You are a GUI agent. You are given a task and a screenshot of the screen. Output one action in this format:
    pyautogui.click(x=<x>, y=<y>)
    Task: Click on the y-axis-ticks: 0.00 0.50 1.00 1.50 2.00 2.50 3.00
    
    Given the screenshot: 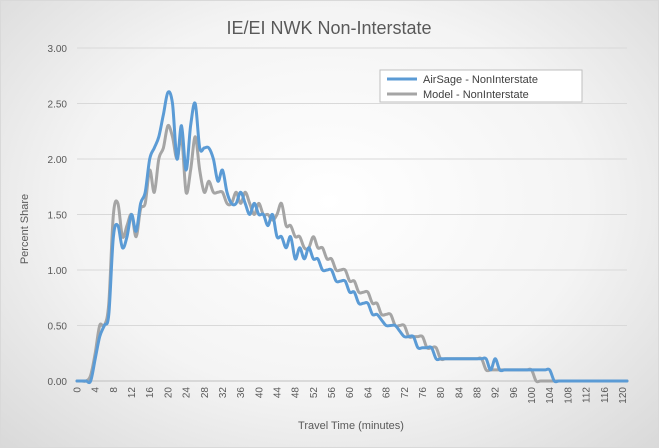 What is the action you would take?
    pyautogui.click(x=58, y=216)
    